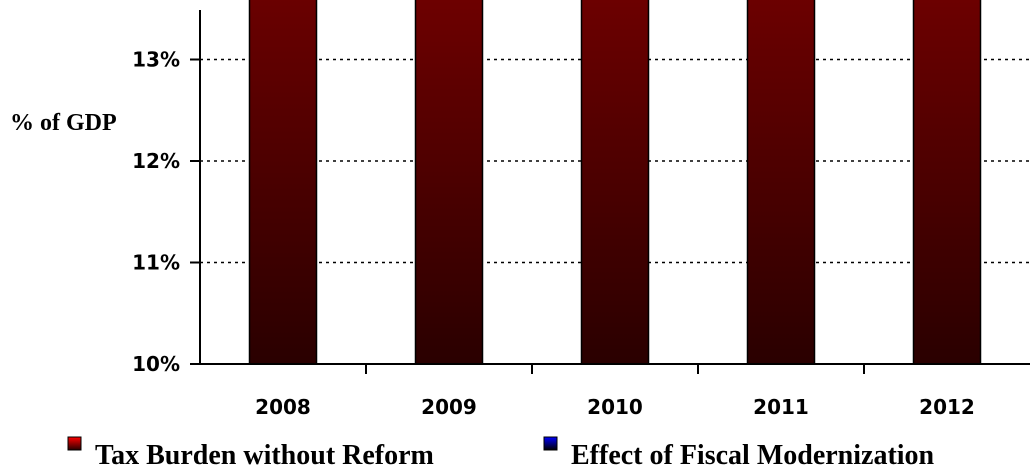 This screenshot has width=1030, height=474. I want to click on x-tick-label-2010: 2010, so click(615, 407).